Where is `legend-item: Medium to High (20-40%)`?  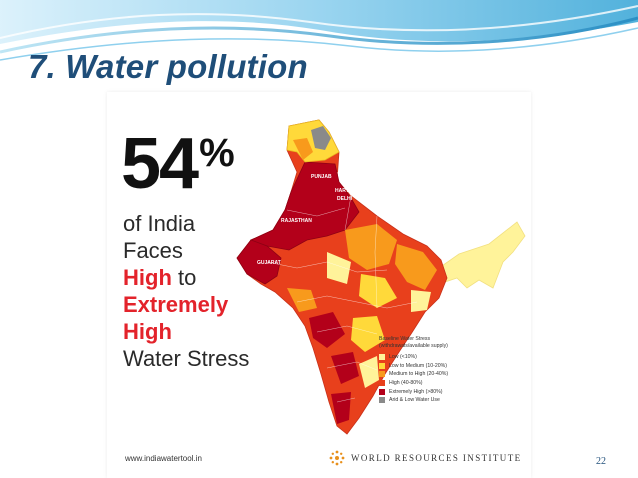 legend-item: Medium to High (20-40%) is located at coordinates (444, 374).